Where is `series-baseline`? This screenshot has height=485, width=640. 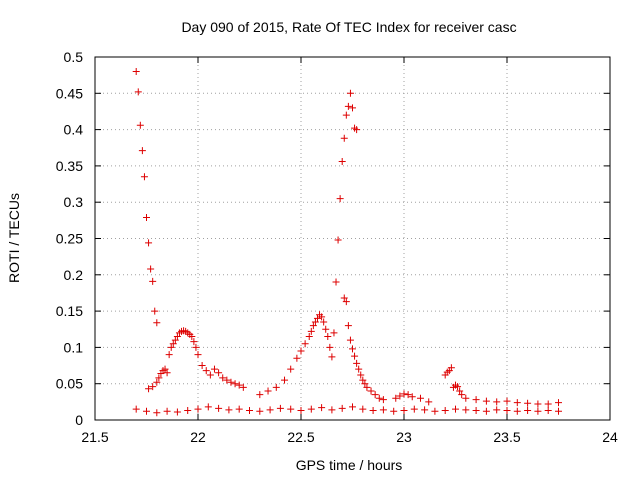 series-baseline is located at coordinates (347, 410).